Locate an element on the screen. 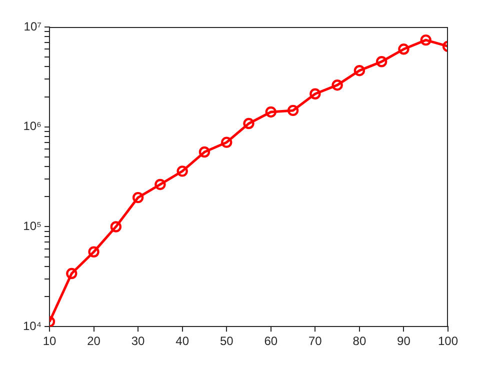  x-tick-label: 80 is located at coordinates (359, 341).